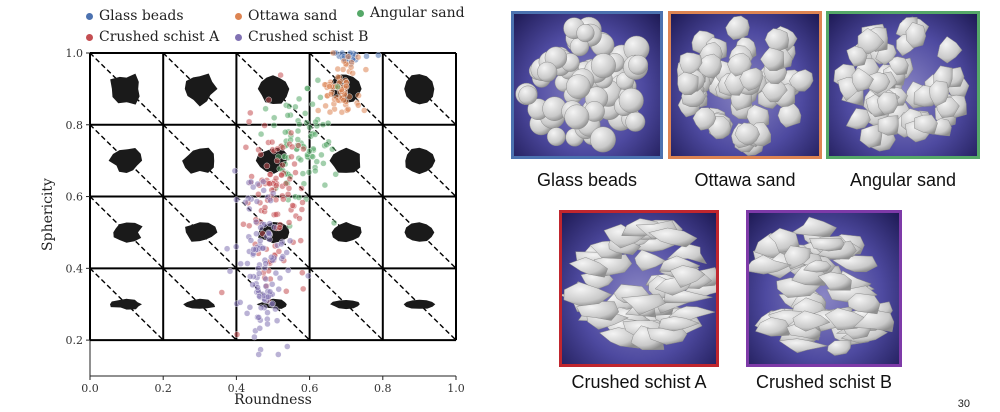 The image size is (1000, 412). I want to click on legend-label: Crushed schist B, so click(308, 37).